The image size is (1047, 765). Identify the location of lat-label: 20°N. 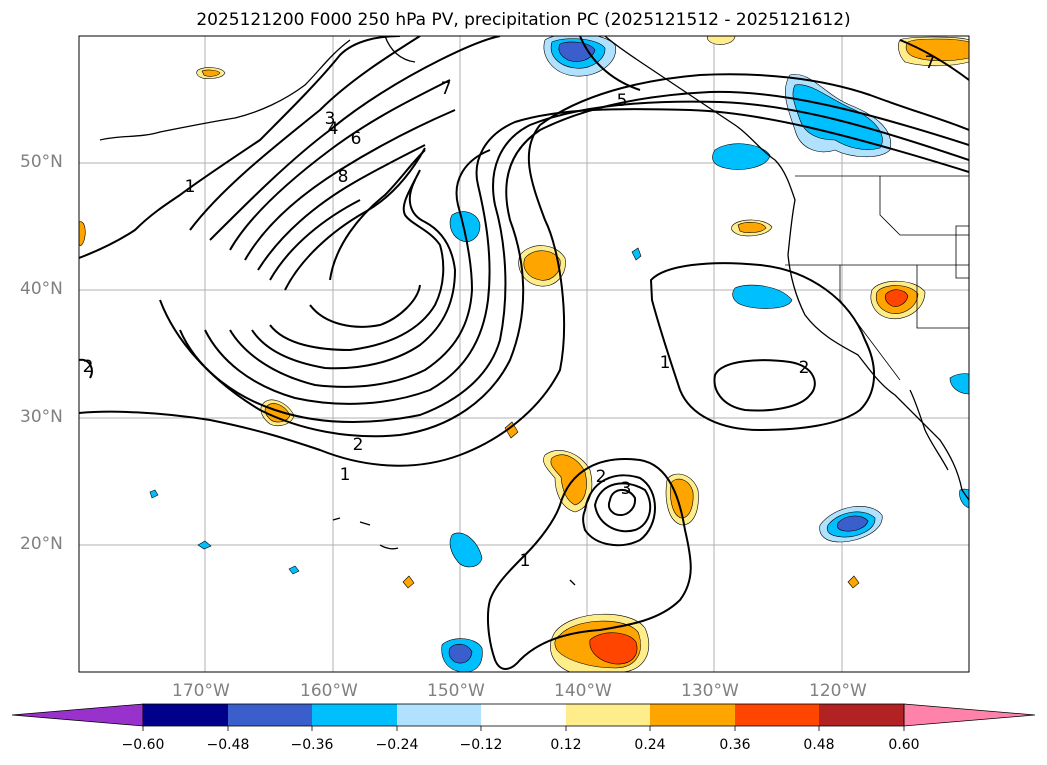
(41, 544).